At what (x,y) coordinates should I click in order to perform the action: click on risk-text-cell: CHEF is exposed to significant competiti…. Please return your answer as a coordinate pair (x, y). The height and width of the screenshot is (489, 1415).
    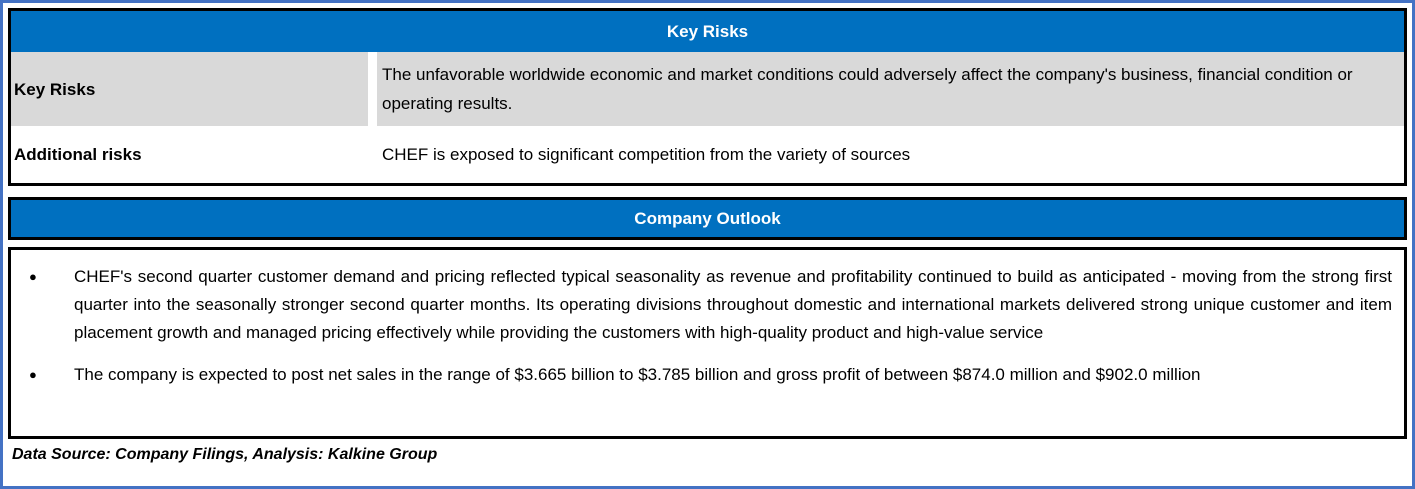
    Looking at the image, I should click on (890, 154).